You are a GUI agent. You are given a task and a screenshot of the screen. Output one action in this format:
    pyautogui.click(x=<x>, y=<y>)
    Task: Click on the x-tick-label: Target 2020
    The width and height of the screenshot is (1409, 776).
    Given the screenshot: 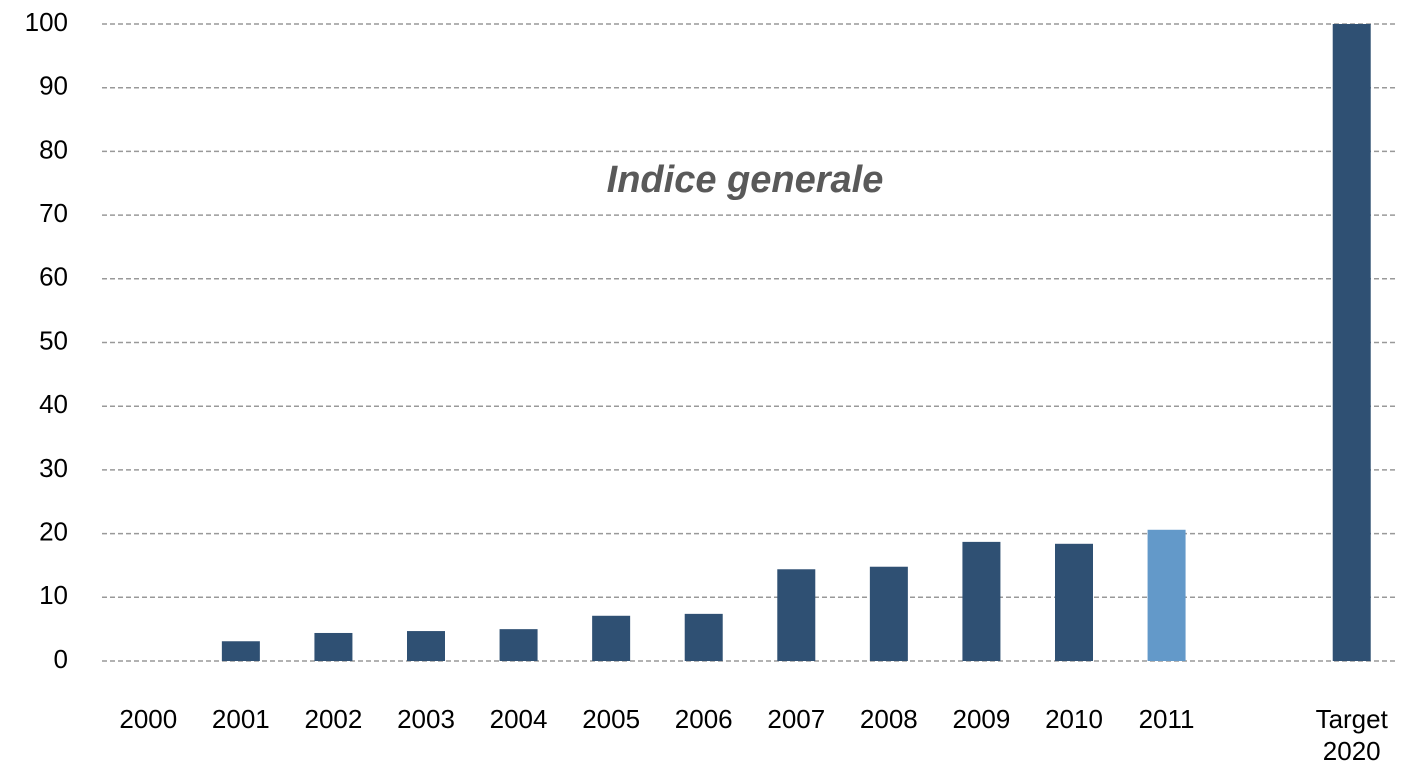 What is the action you would take?
    pyautogui.click(x=1351, y=735)
    